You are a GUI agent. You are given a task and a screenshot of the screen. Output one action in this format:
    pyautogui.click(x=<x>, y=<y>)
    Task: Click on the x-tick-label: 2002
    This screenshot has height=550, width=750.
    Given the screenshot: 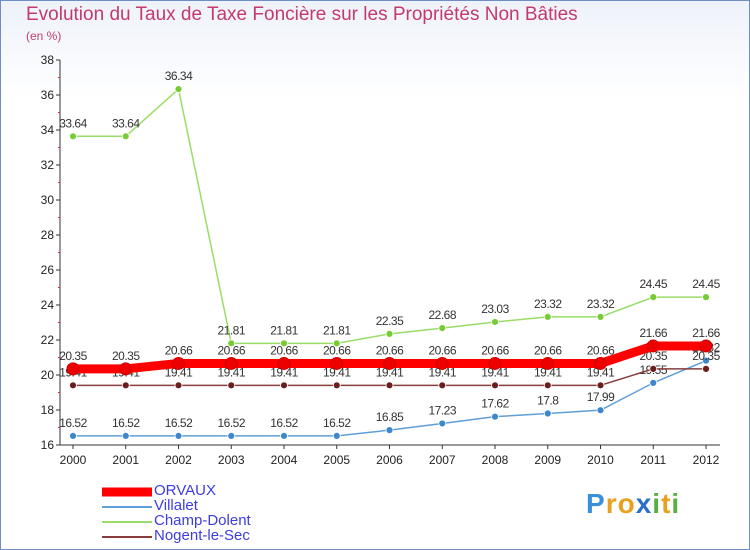 What is the action you would take?
    pyautogui.click(x=178, y=460)
    